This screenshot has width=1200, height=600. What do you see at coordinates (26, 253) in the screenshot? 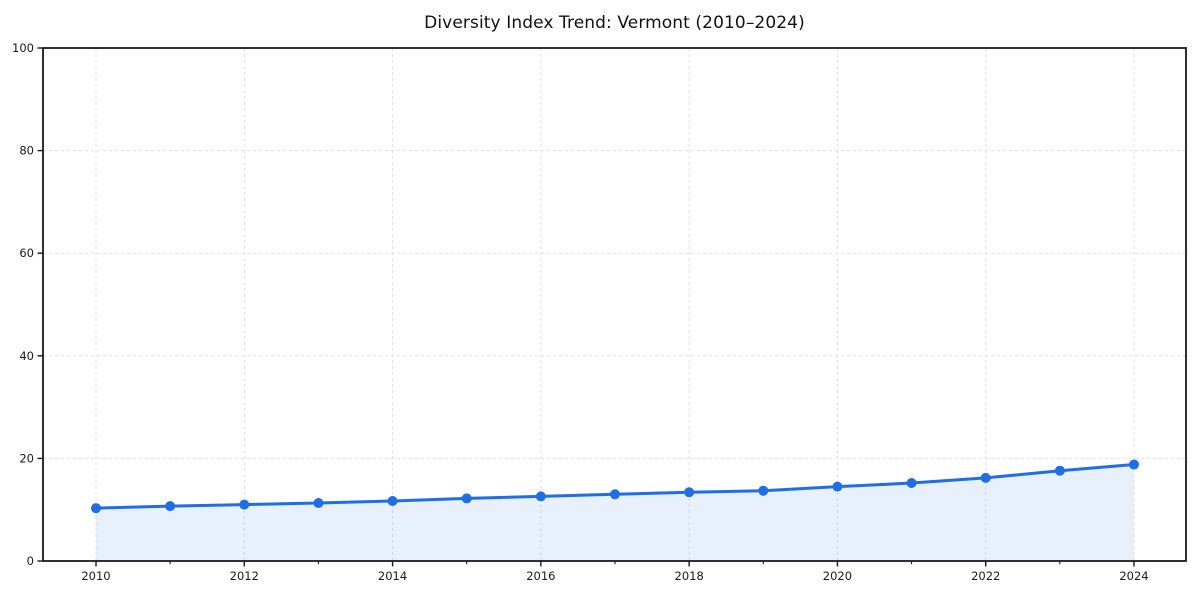
I see `y-tick-label: 60` at bounding box center [26, 253].